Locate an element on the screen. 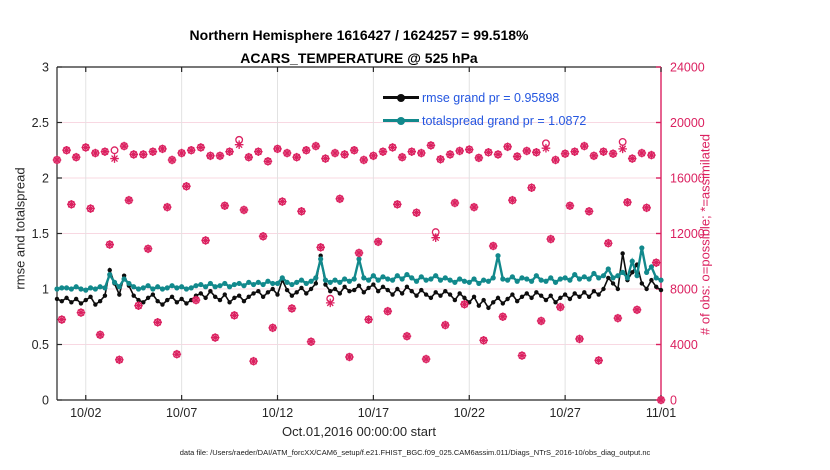 The height and width of the screenshot is (470, 830). totalspread-line-marker-swatch is located at coordinates (401, 120).